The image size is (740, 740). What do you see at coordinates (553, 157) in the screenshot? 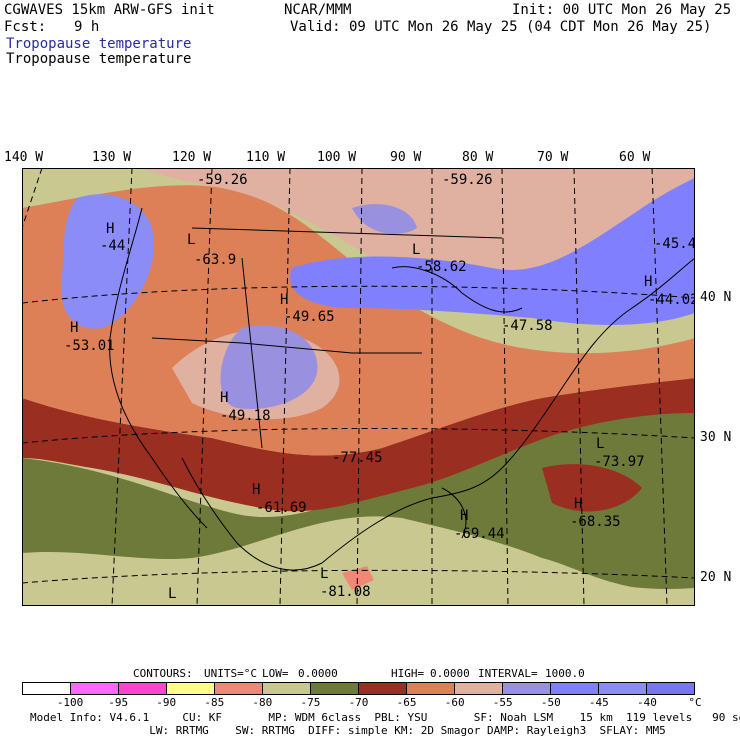
I see `lon-label: 70 W` at bounding box center [553, 157].